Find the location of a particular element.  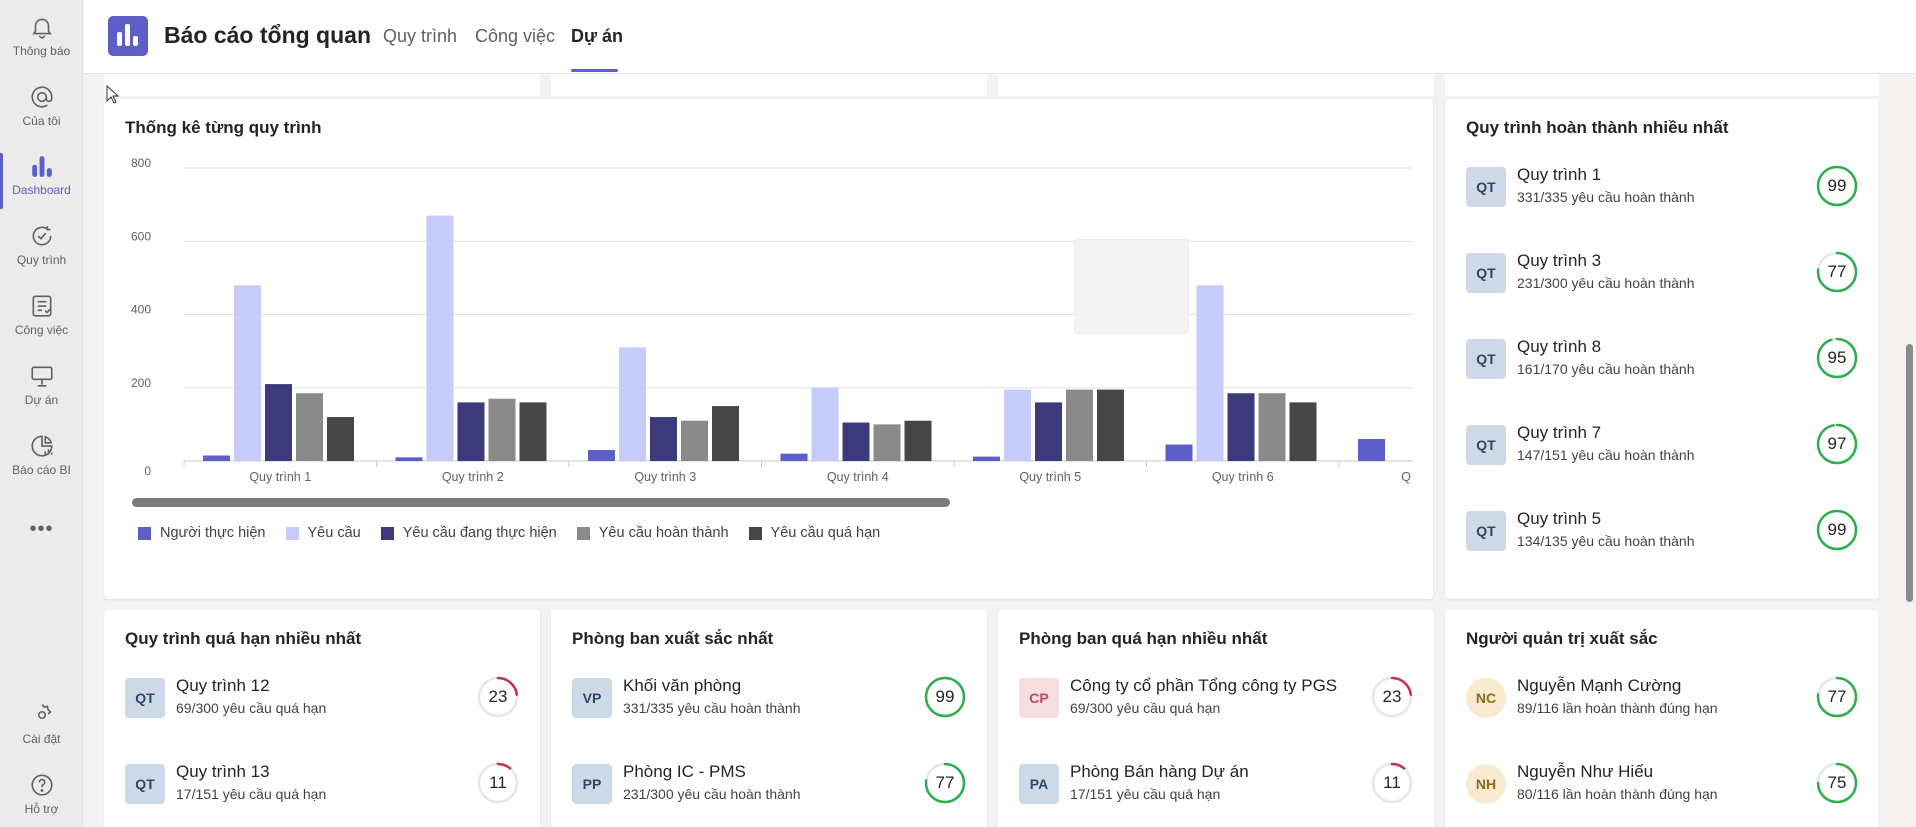

legend-label: Người thực hiện is located at coordinates (213, 533).